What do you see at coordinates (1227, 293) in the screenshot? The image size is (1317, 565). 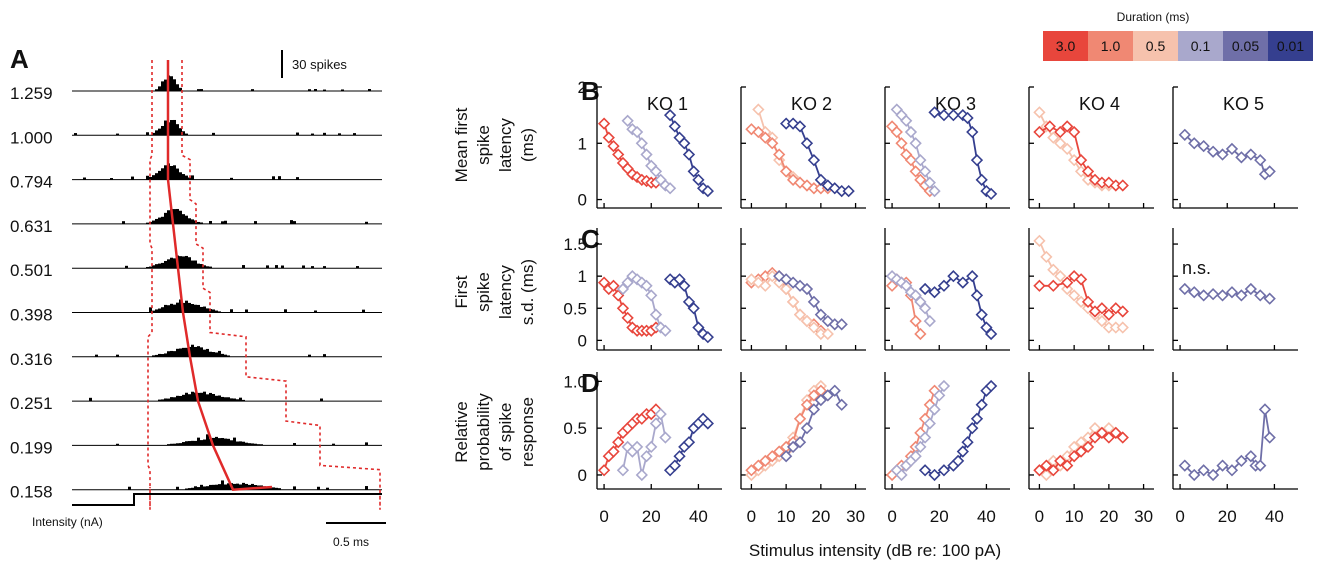 I see `series-line` at bounding box center [1227, 293].